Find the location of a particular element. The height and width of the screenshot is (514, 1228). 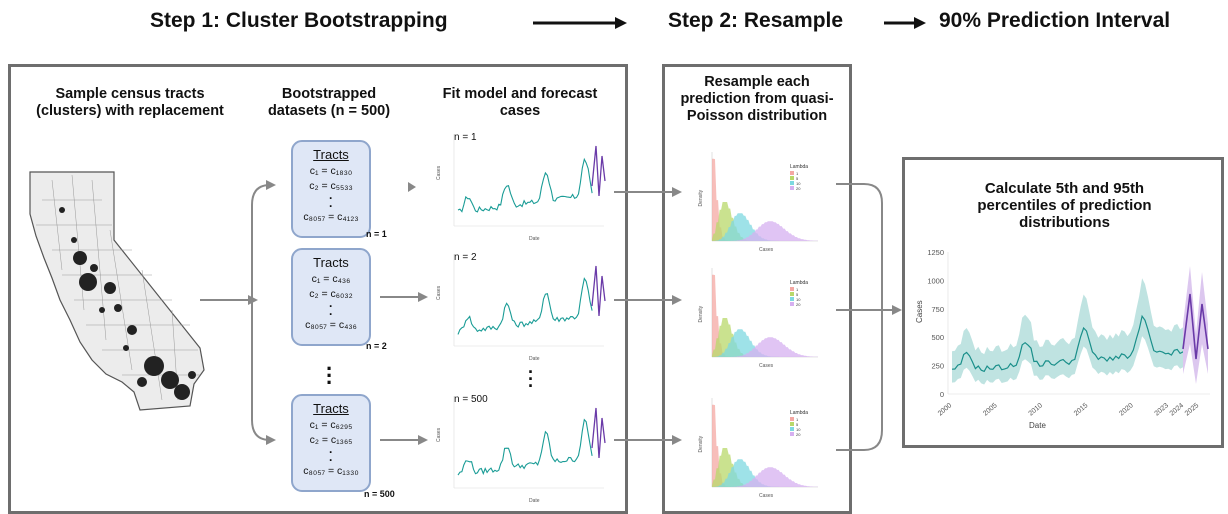

x-tick-label: 2010 is located at coordinates (1036, 409).